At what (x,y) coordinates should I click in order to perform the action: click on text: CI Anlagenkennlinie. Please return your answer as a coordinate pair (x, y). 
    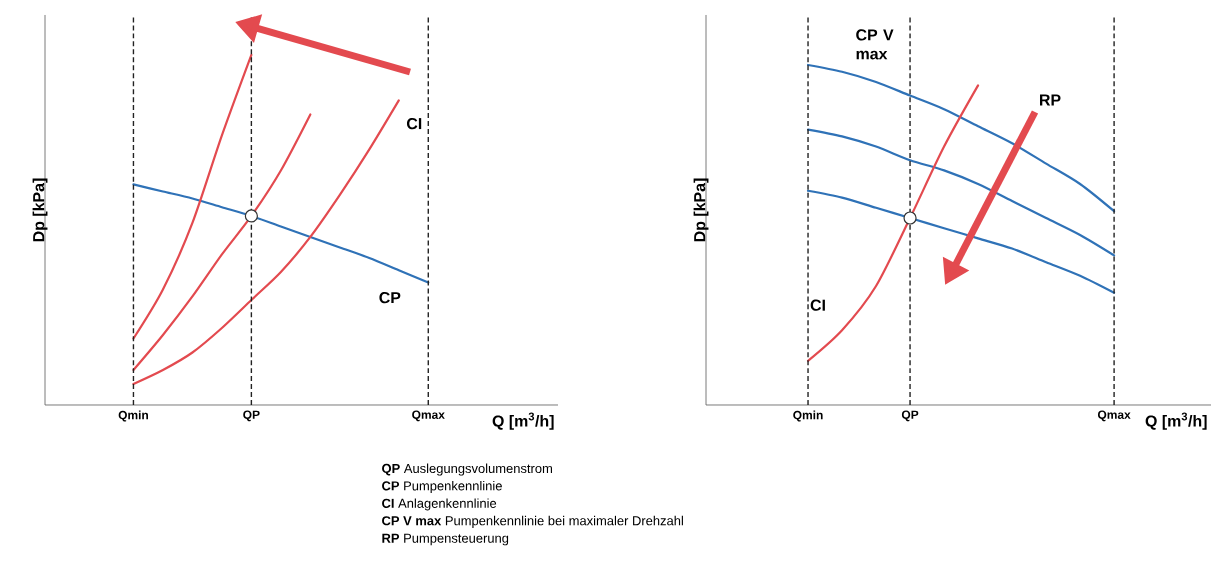
    Looking at the image, I should click on (439, 504).